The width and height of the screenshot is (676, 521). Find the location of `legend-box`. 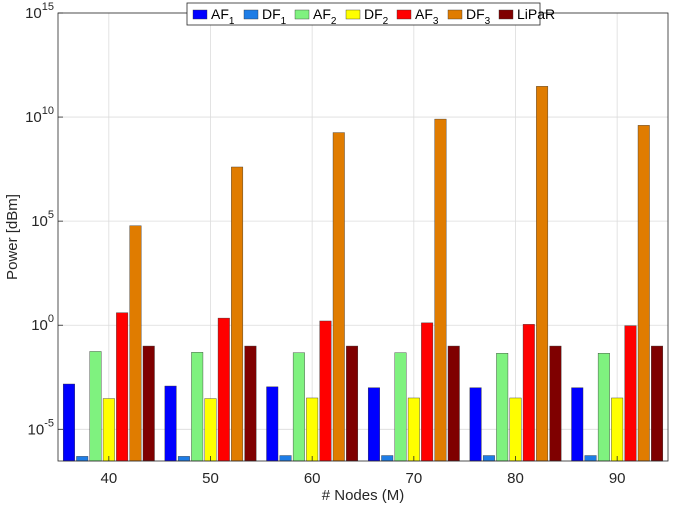

legend-box is located at coordinates (363, 14).